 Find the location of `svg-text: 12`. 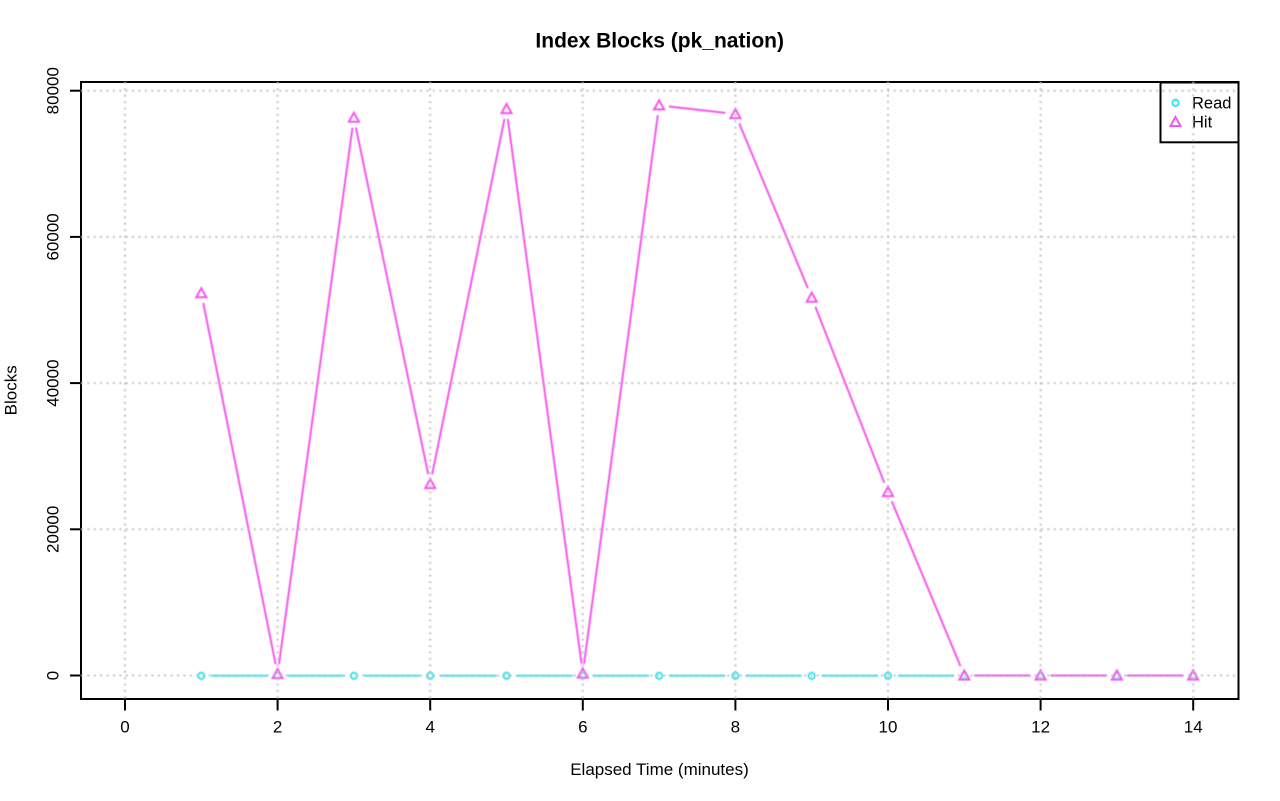

svg-text: 12 is located at coordinates (1040, 727).